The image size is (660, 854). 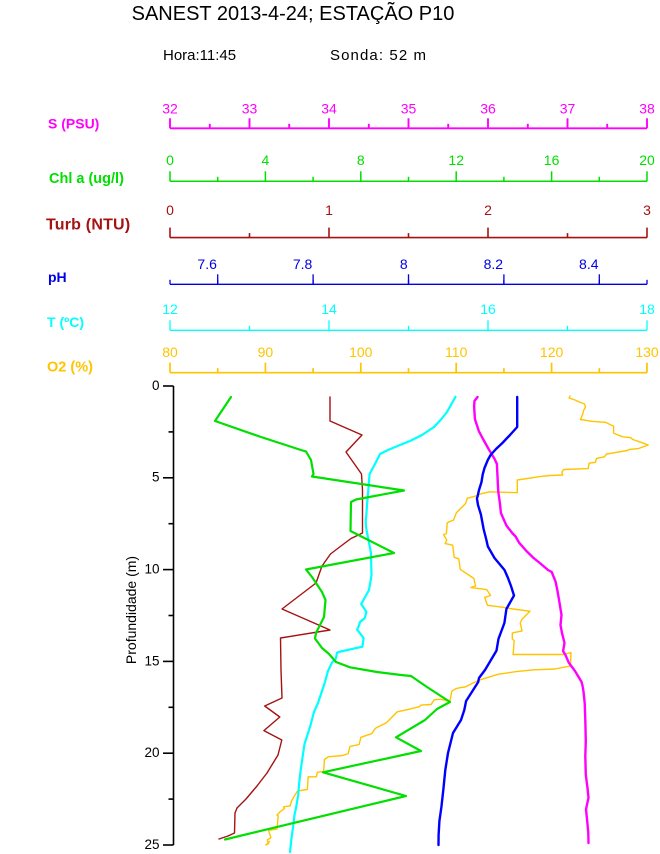 I want to click on svg-text: 2, so click(x=488, y=210).